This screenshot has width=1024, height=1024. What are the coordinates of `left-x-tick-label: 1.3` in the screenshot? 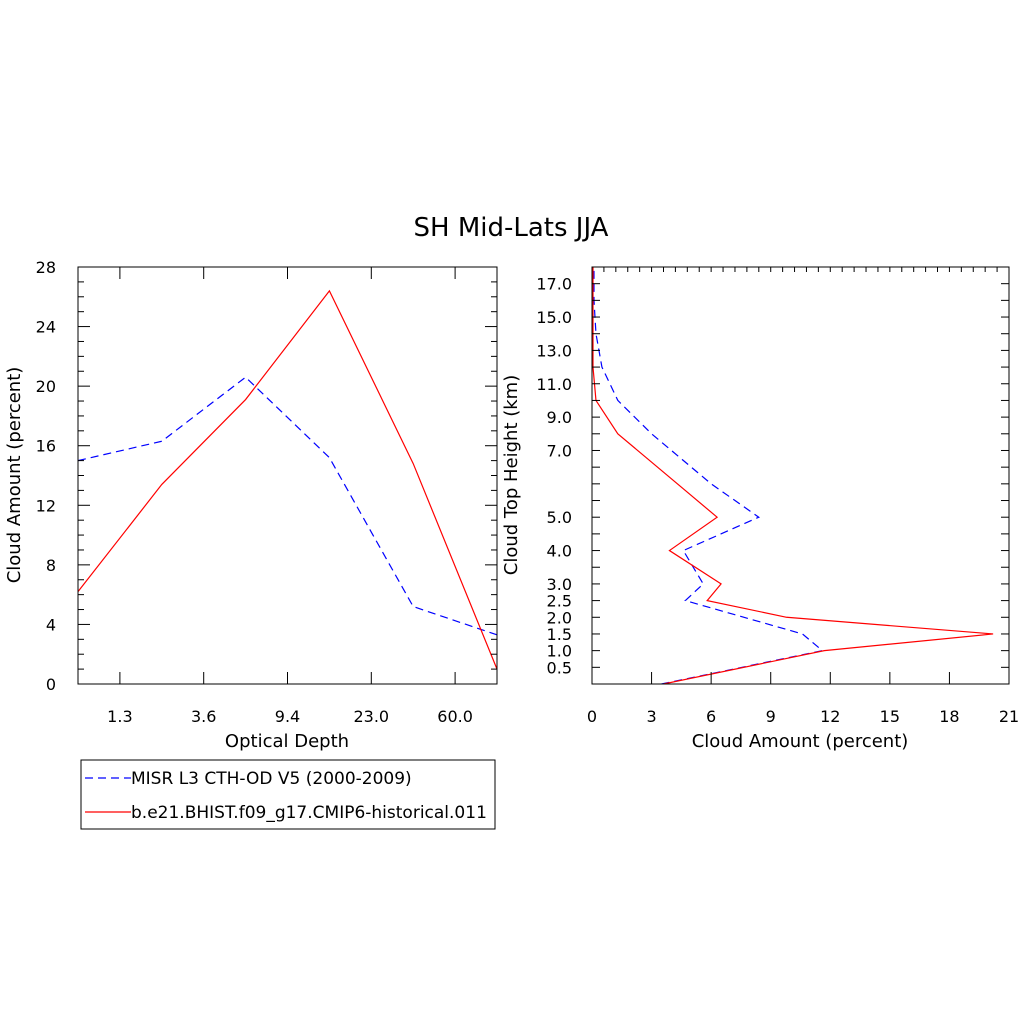 It's located at (119, 716).